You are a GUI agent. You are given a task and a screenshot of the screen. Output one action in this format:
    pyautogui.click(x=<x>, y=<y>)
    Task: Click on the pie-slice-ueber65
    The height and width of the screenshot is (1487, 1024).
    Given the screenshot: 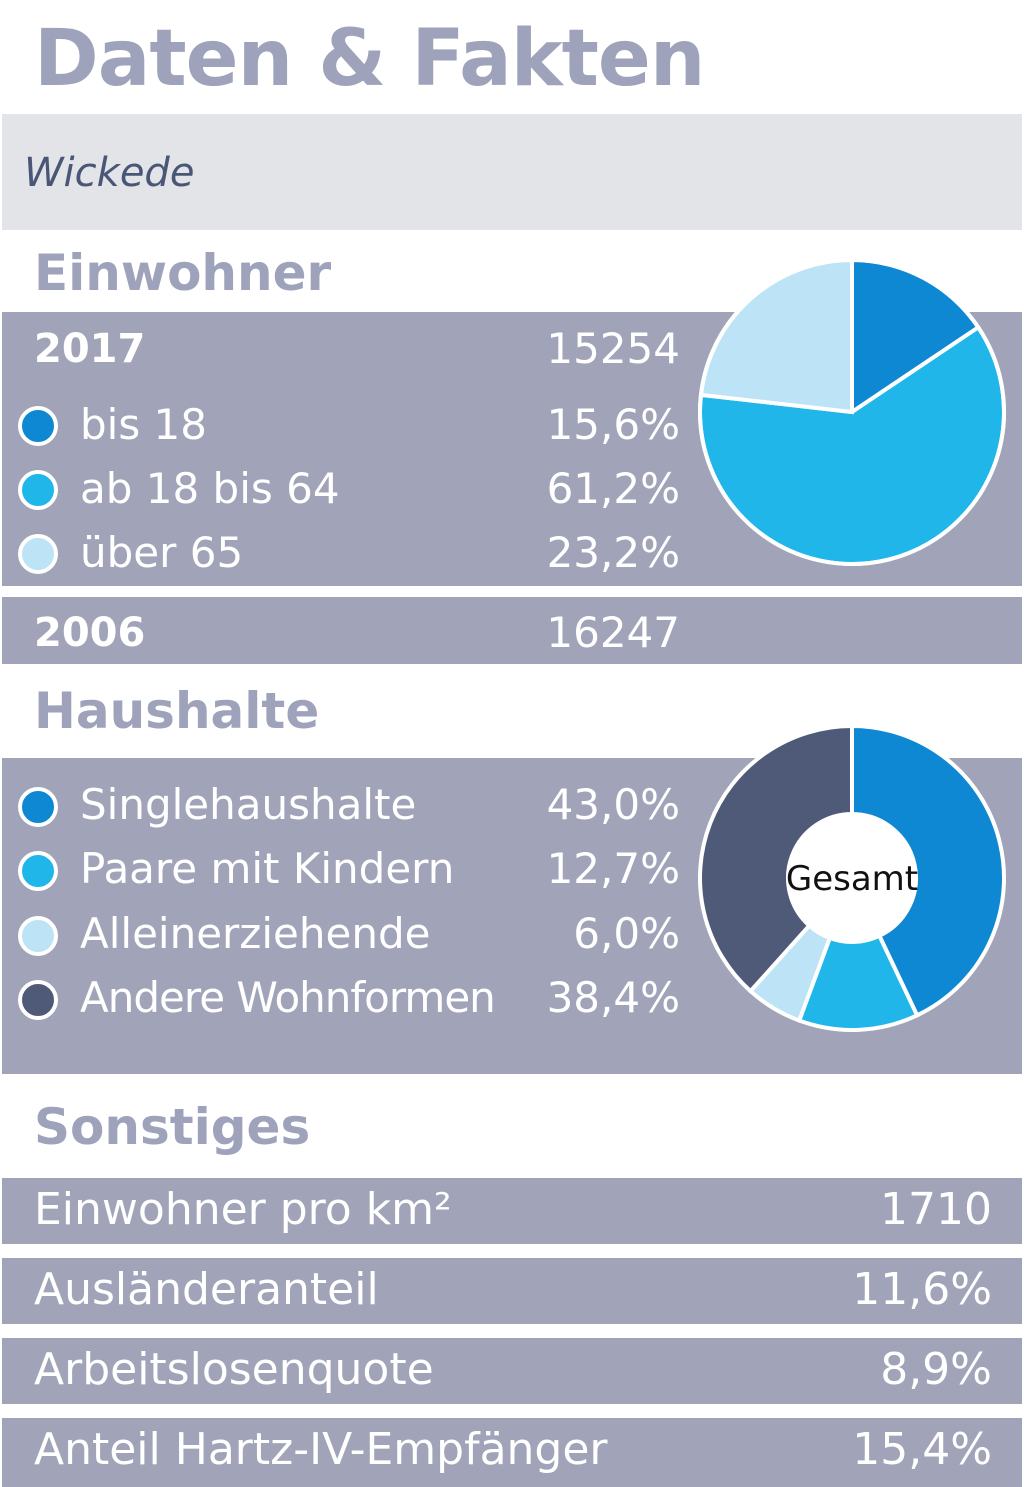 What is the action you would take?
    pyautogui.click(x=776, y=336)
    